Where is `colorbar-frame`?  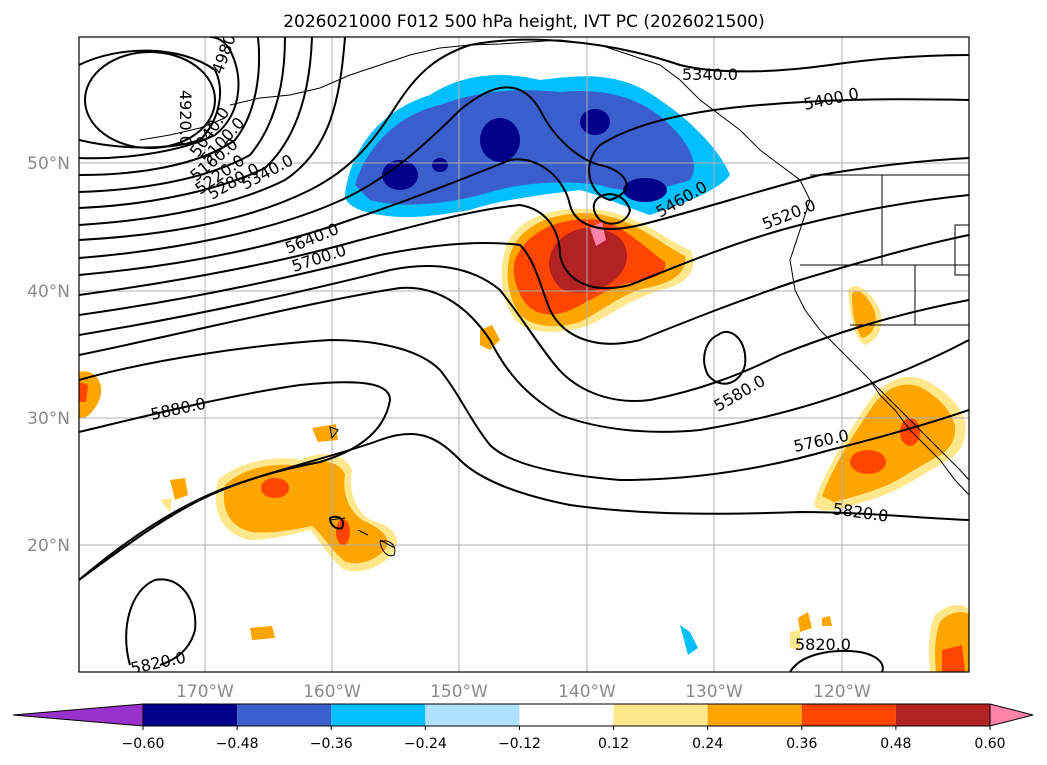 colorbar-frame is located at coordinates (566, 715).